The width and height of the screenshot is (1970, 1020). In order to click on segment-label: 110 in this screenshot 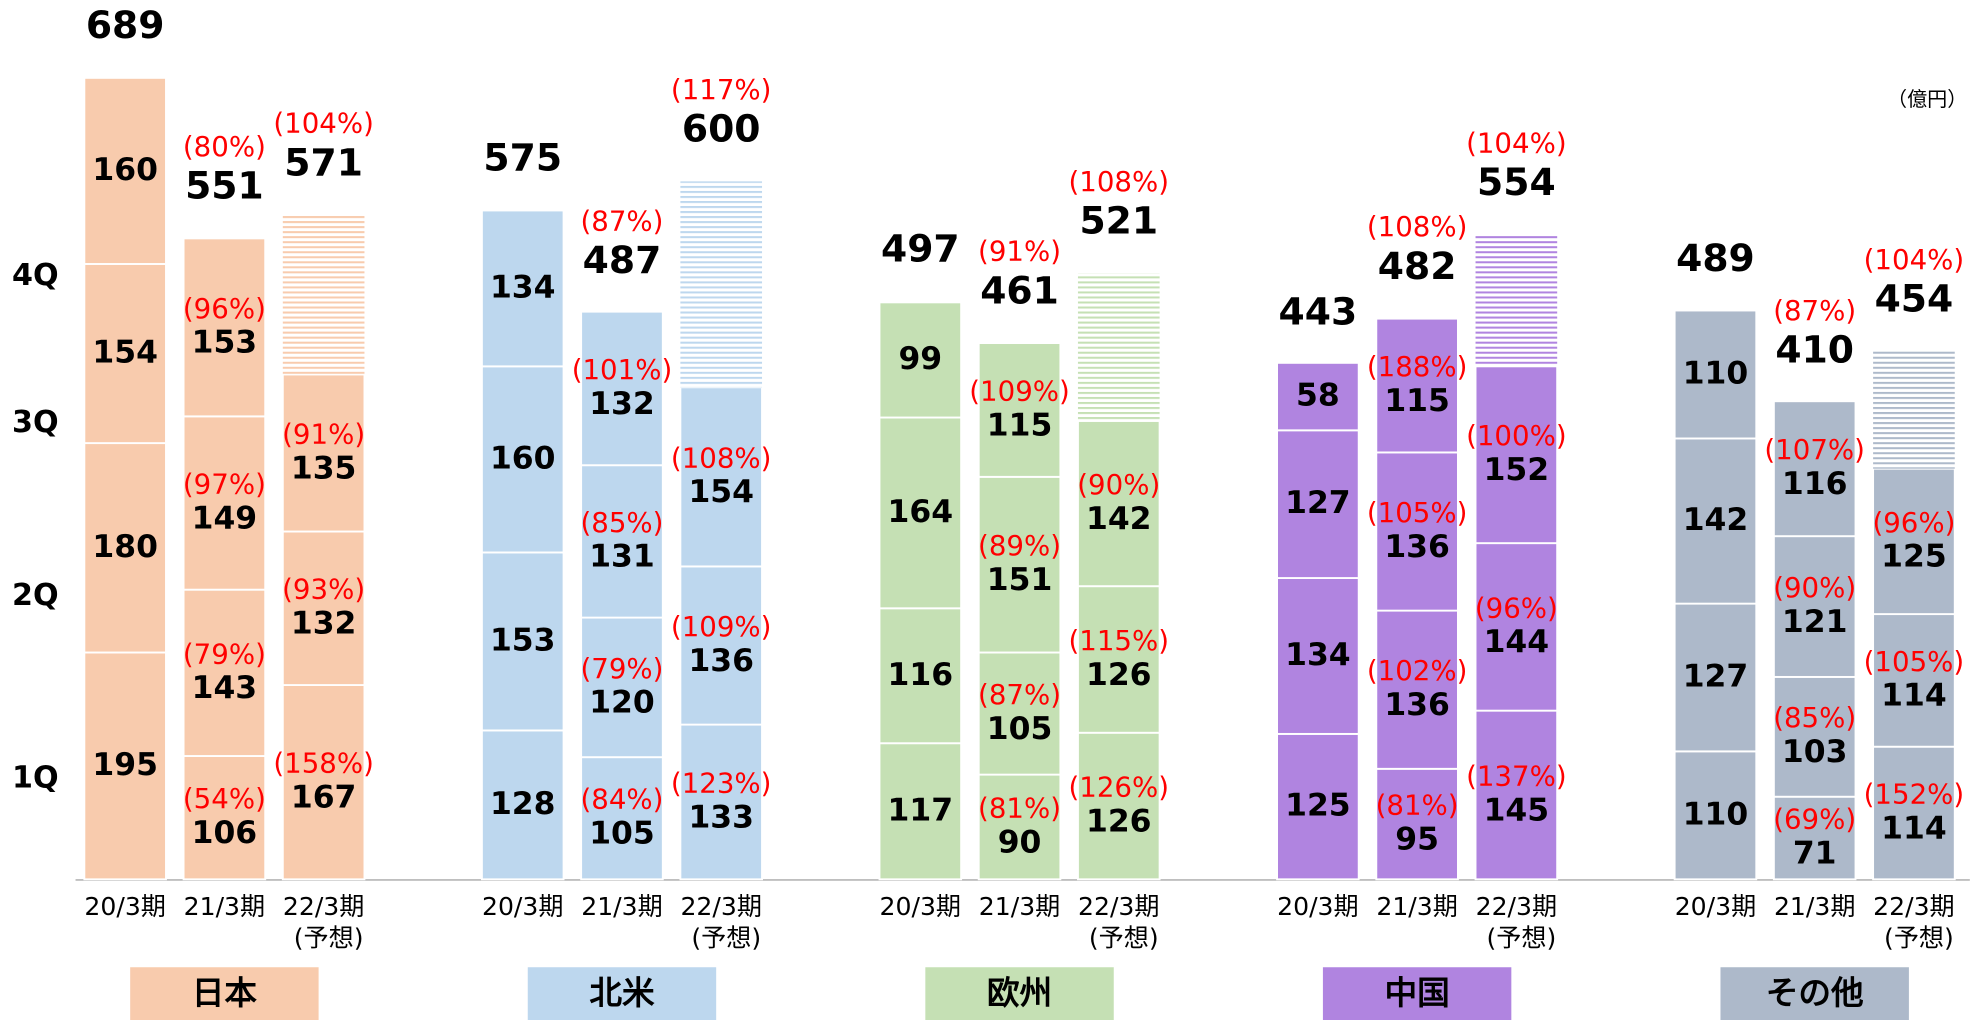, I will do `click(1716, 373)`.